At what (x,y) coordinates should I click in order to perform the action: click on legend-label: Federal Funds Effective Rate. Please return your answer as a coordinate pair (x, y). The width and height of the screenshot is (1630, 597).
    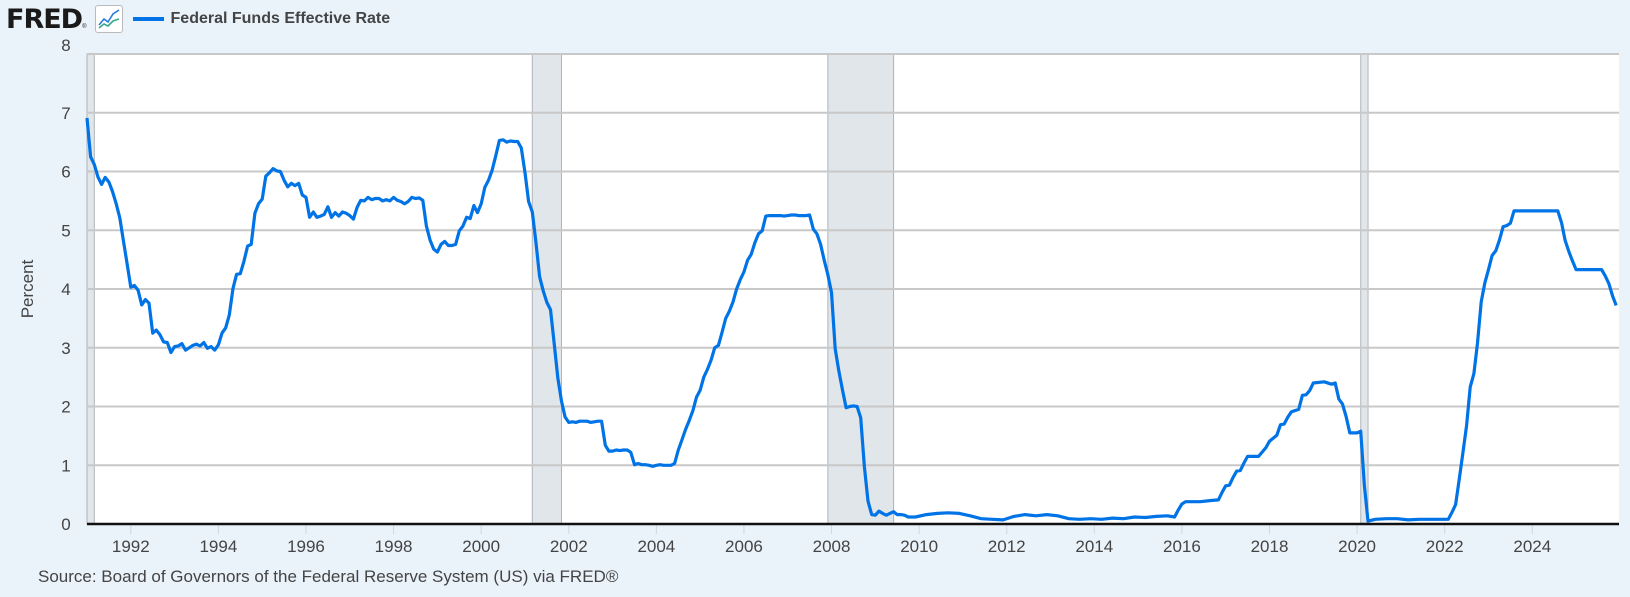
    Looking at the image, I should click on (280, 18).